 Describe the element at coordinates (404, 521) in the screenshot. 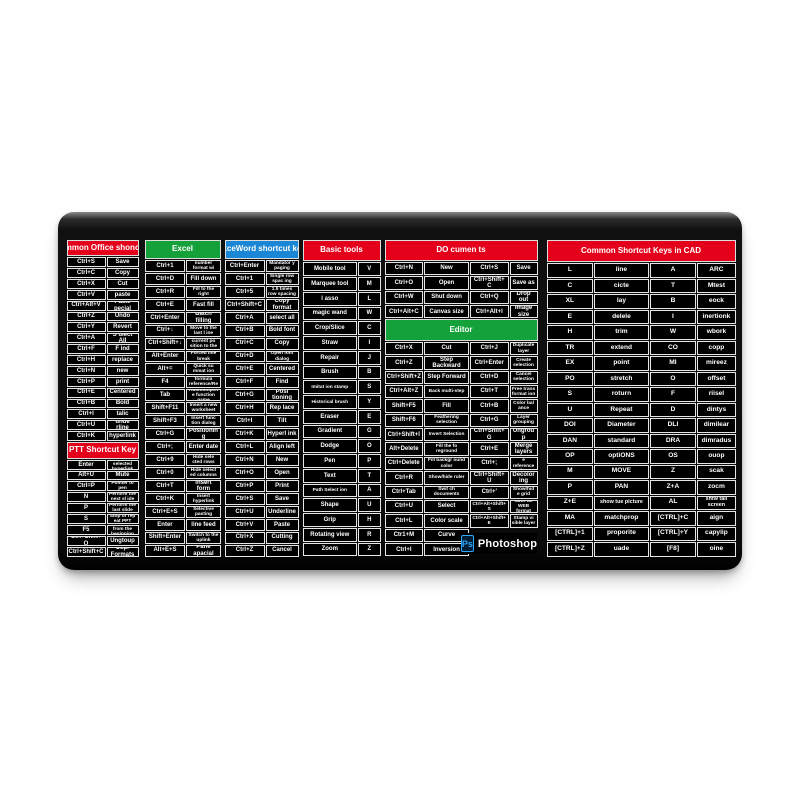

I see `key-cell: Ctrl+L` at that location.